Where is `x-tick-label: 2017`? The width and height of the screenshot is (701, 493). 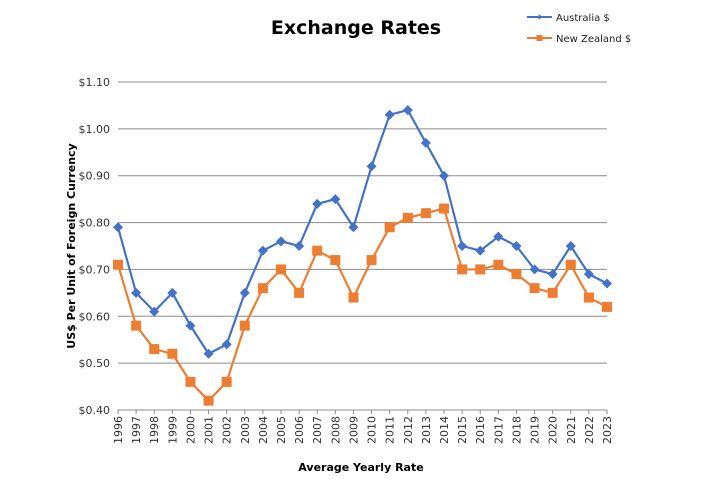
x-tick-label: 2017 is located at coordinates (498, 430).